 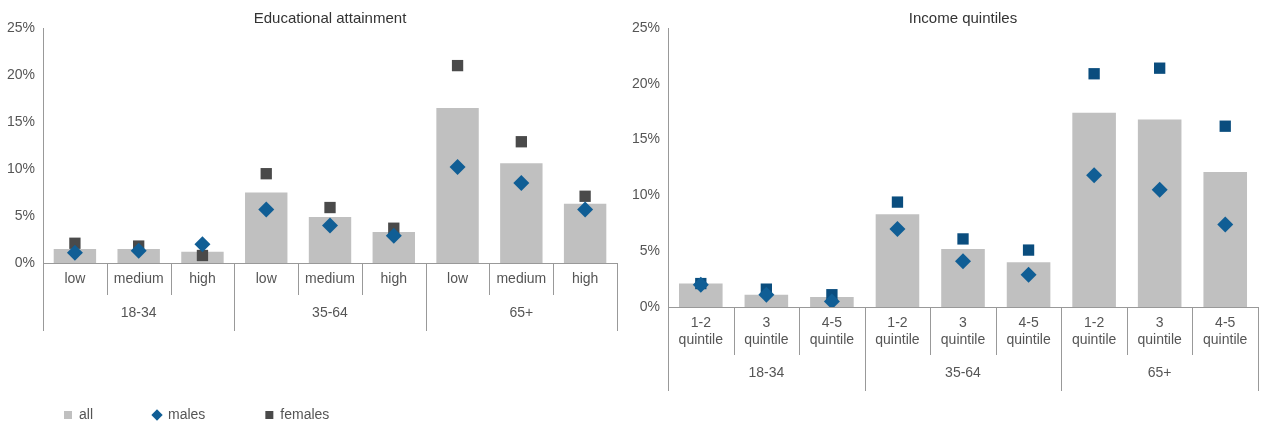 What do you see at coordinates (963, 18) in the screenshot?
I see `chart-title: Income quintiles` at bounding box center [963, 18].